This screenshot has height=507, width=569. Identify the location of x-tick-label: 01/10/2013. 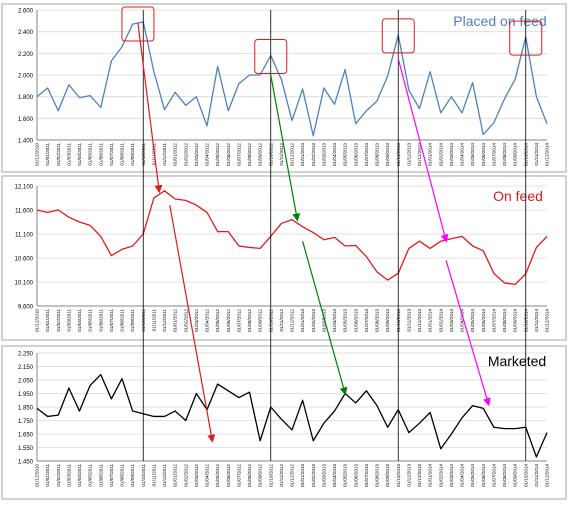
(398, 475).